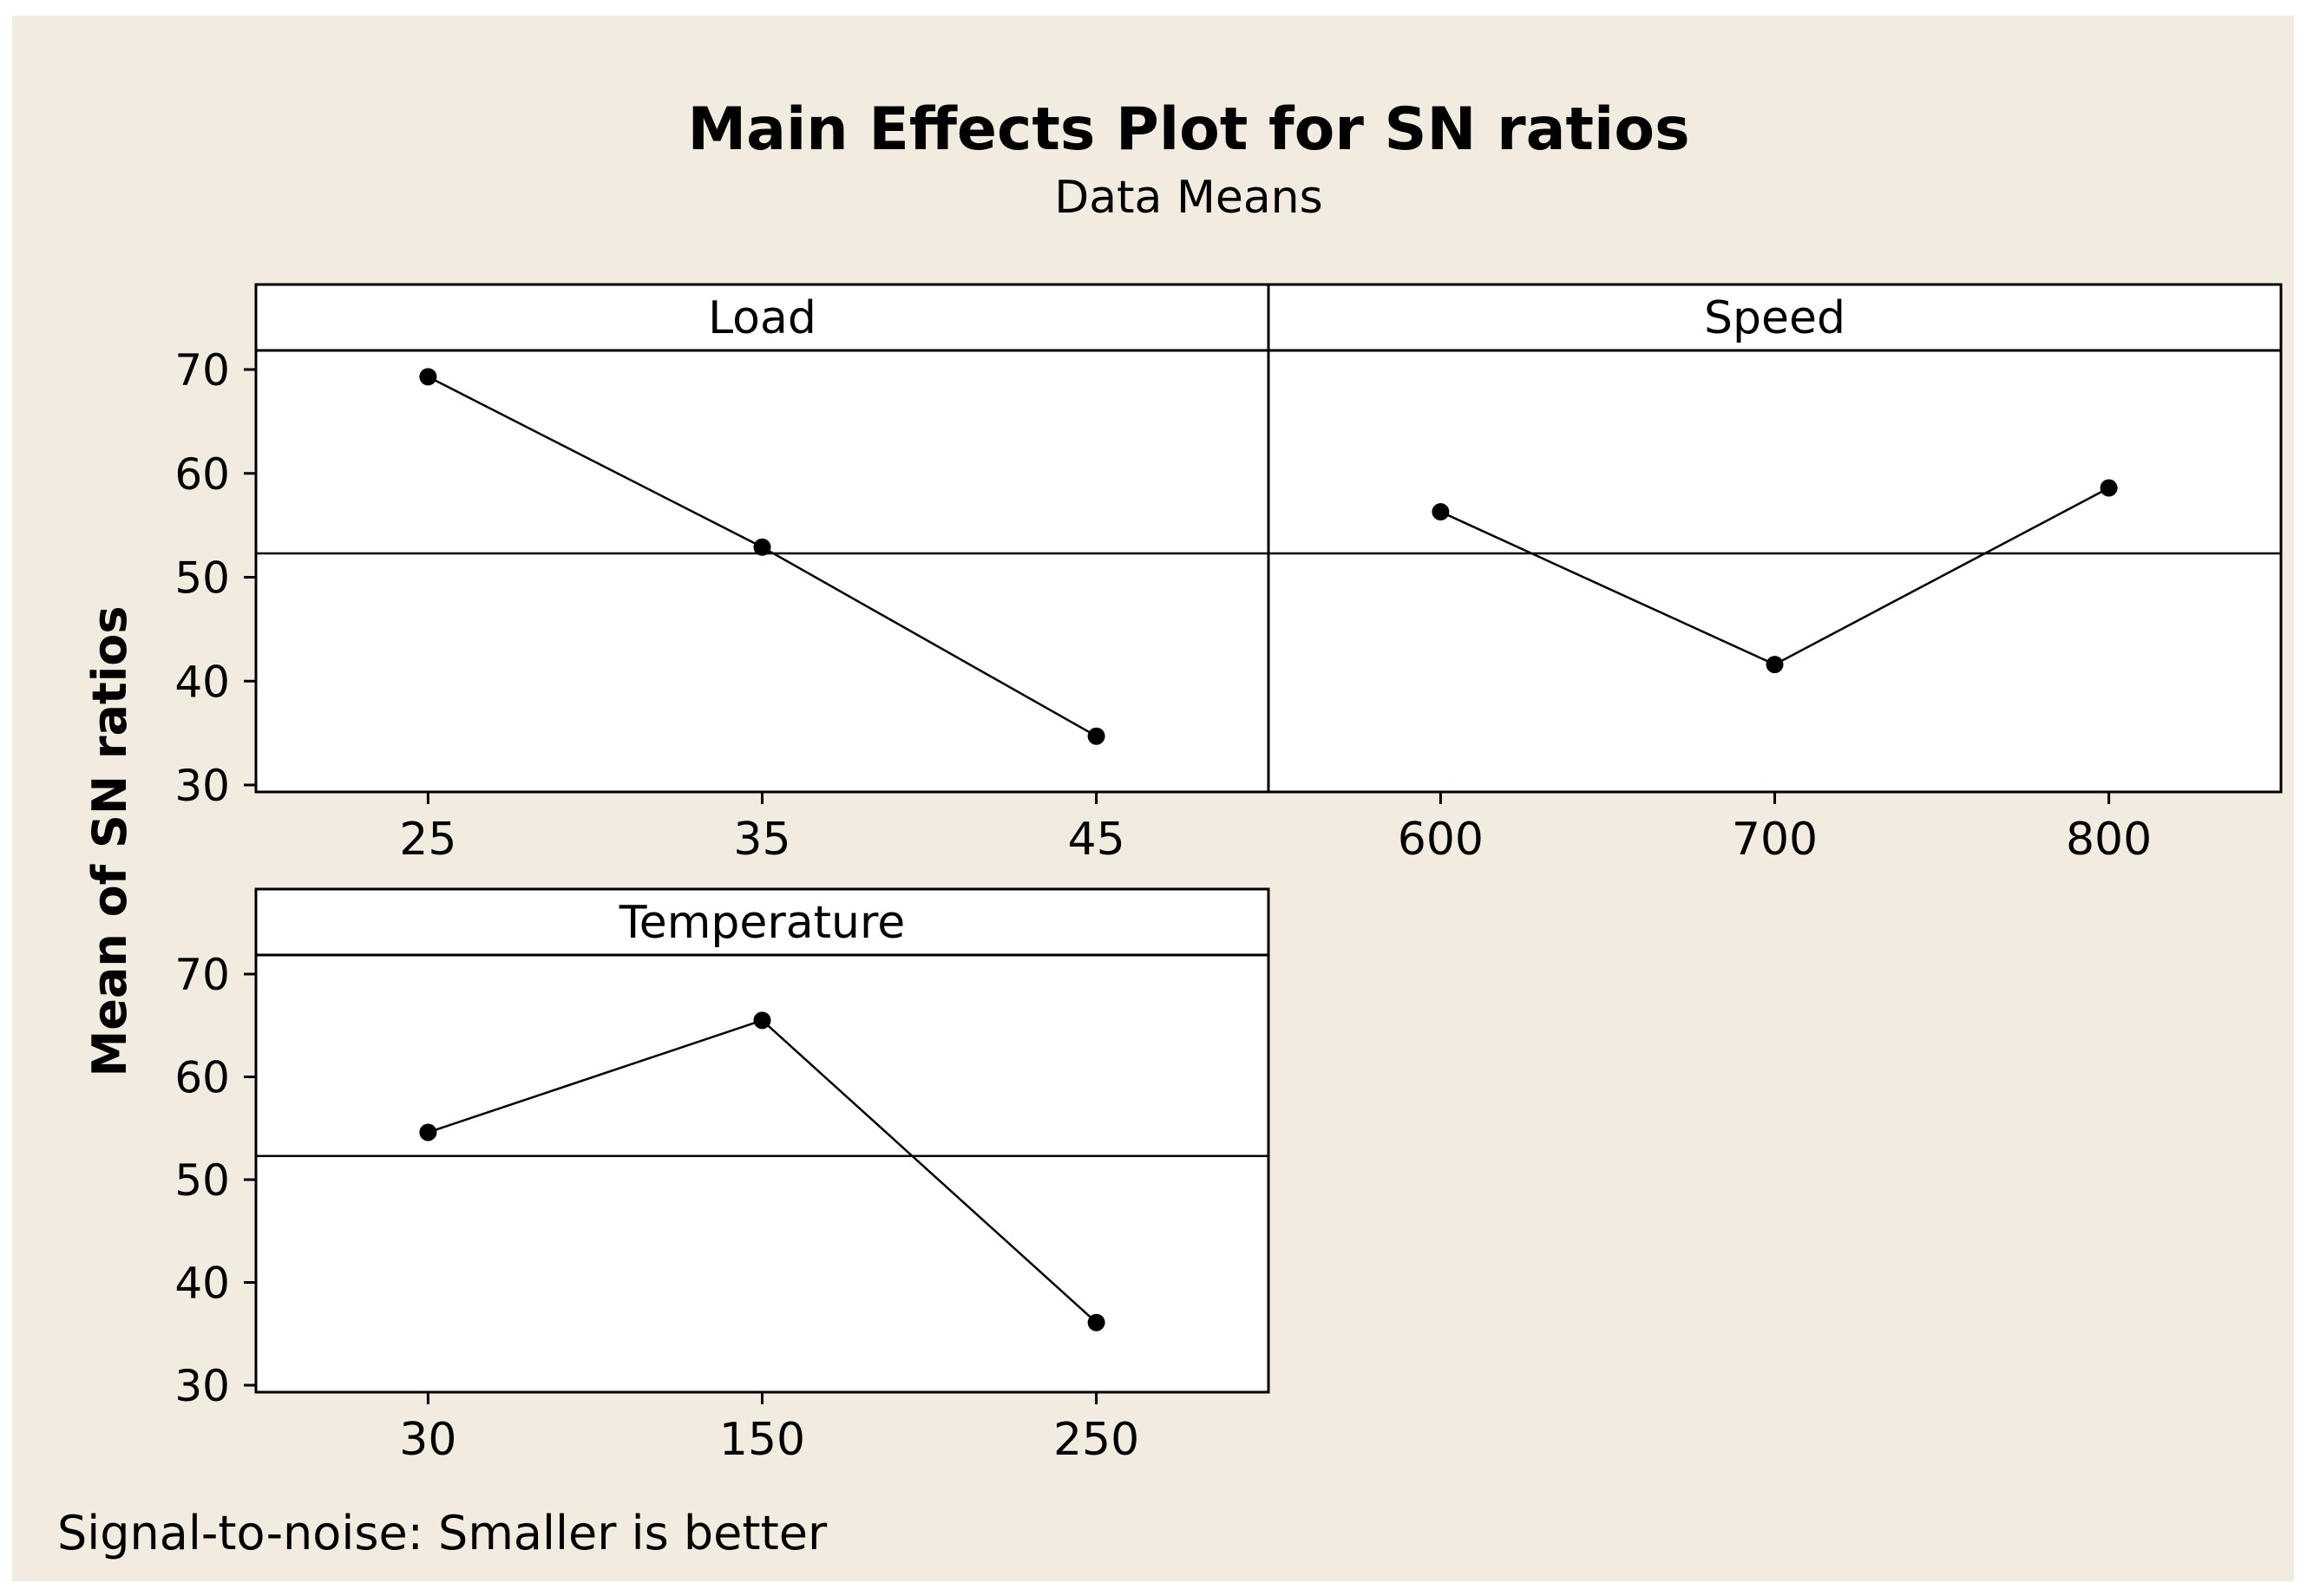 The height and width of the screenshot is (1596, 2307). Describe the element at coordinates (1188, 198) in the screenshot. I see `chart-subtitle: Data Means` at that location.